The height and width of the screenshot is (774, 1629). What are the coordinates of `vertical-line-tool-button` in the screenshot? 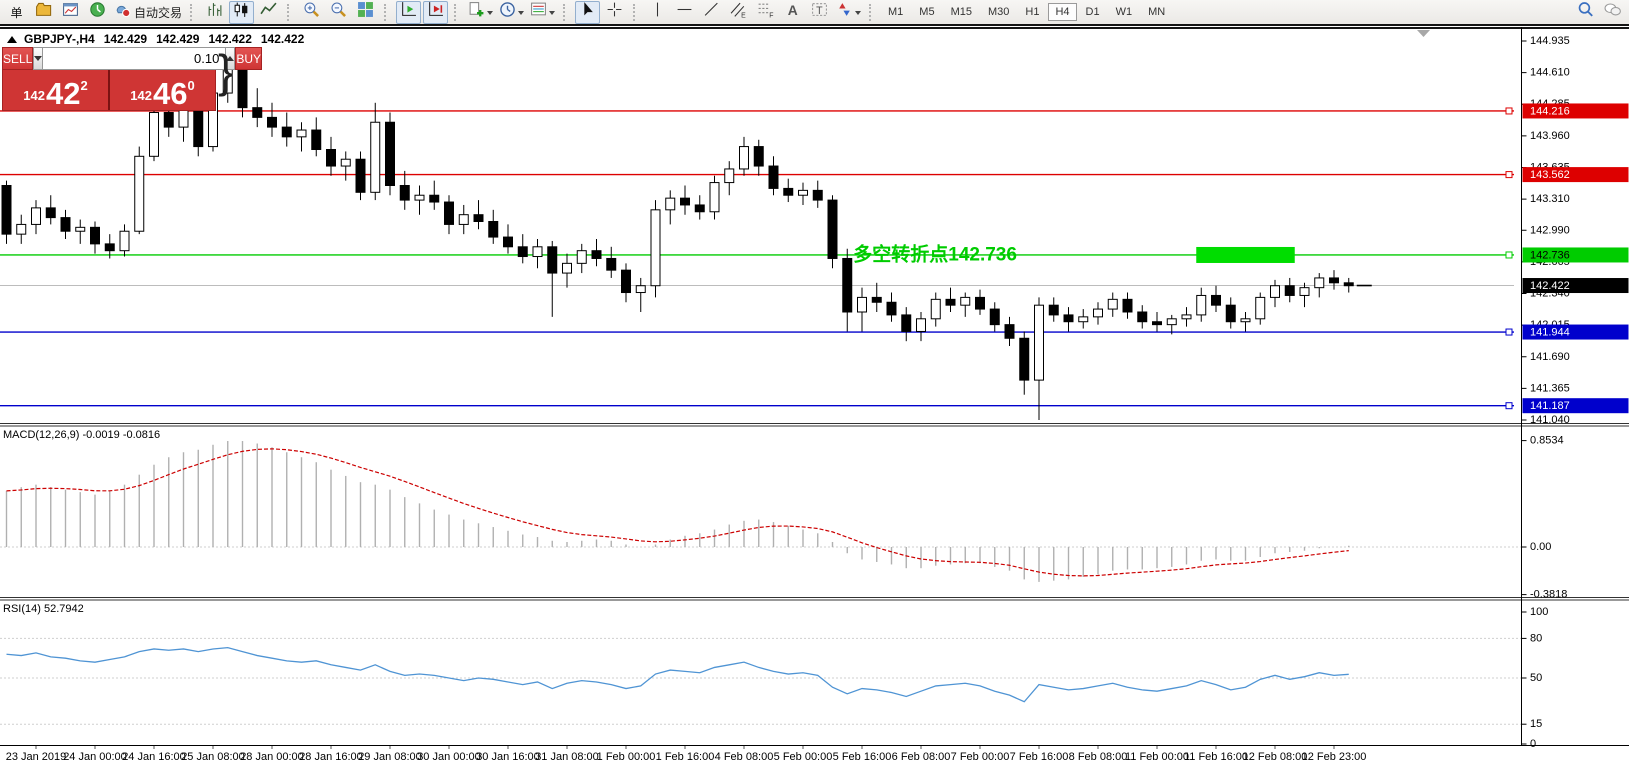 It's located at (657, 12).